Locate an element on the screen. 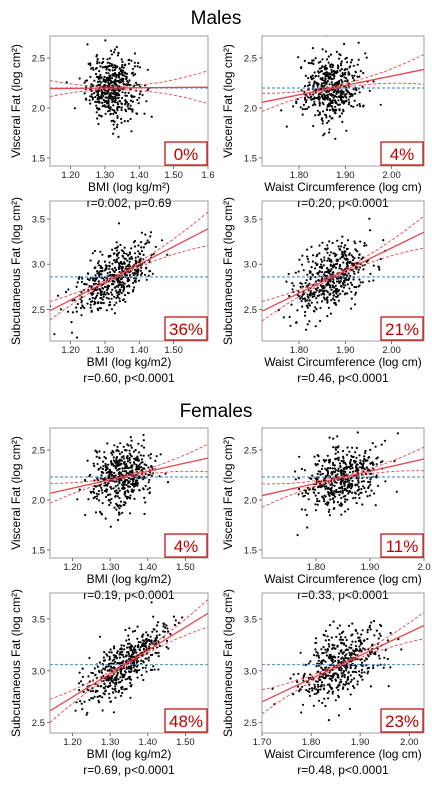 The height and width of the screenshot is (794, 432). r2-badge-label: 4% is located at coordinates (402, 154).